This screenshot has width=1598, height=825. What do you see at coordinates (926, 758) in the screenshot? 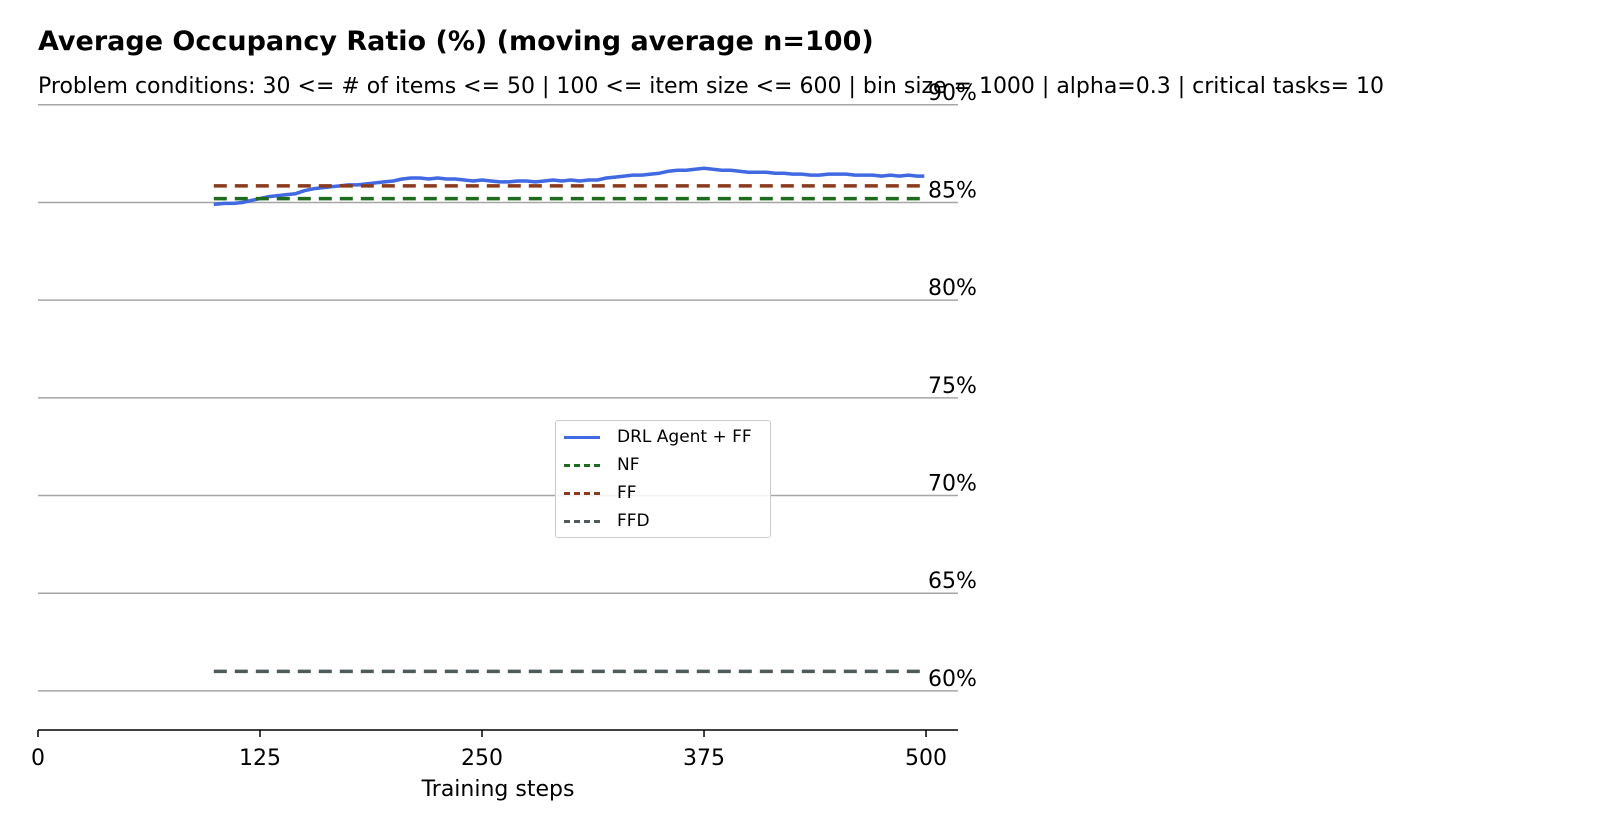
I see `x-tick-label: 500` at bounding box center [926, 758].